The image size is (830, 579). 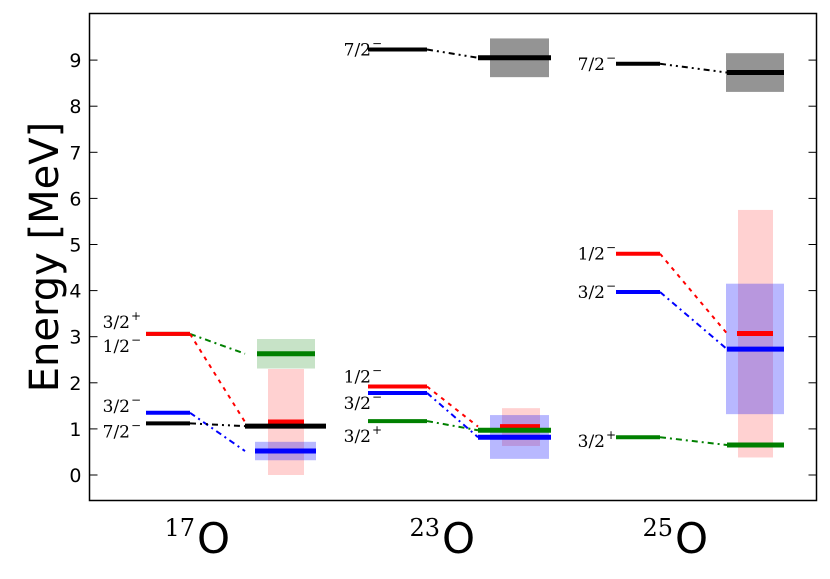 What do you see at coordinates (75, 199) in the screenshot?
I see `y-tick-label: 6` at bounding box center [75, 199].